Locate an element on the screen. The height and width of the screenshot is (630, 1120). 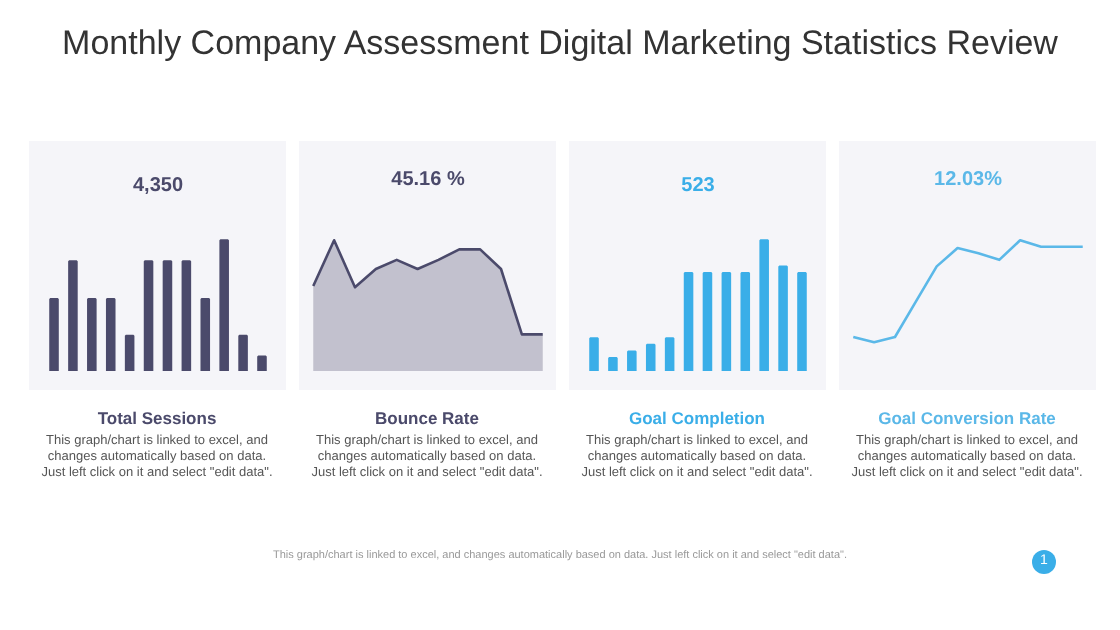
text: Total Sessions is located at coordinates (157, 418).